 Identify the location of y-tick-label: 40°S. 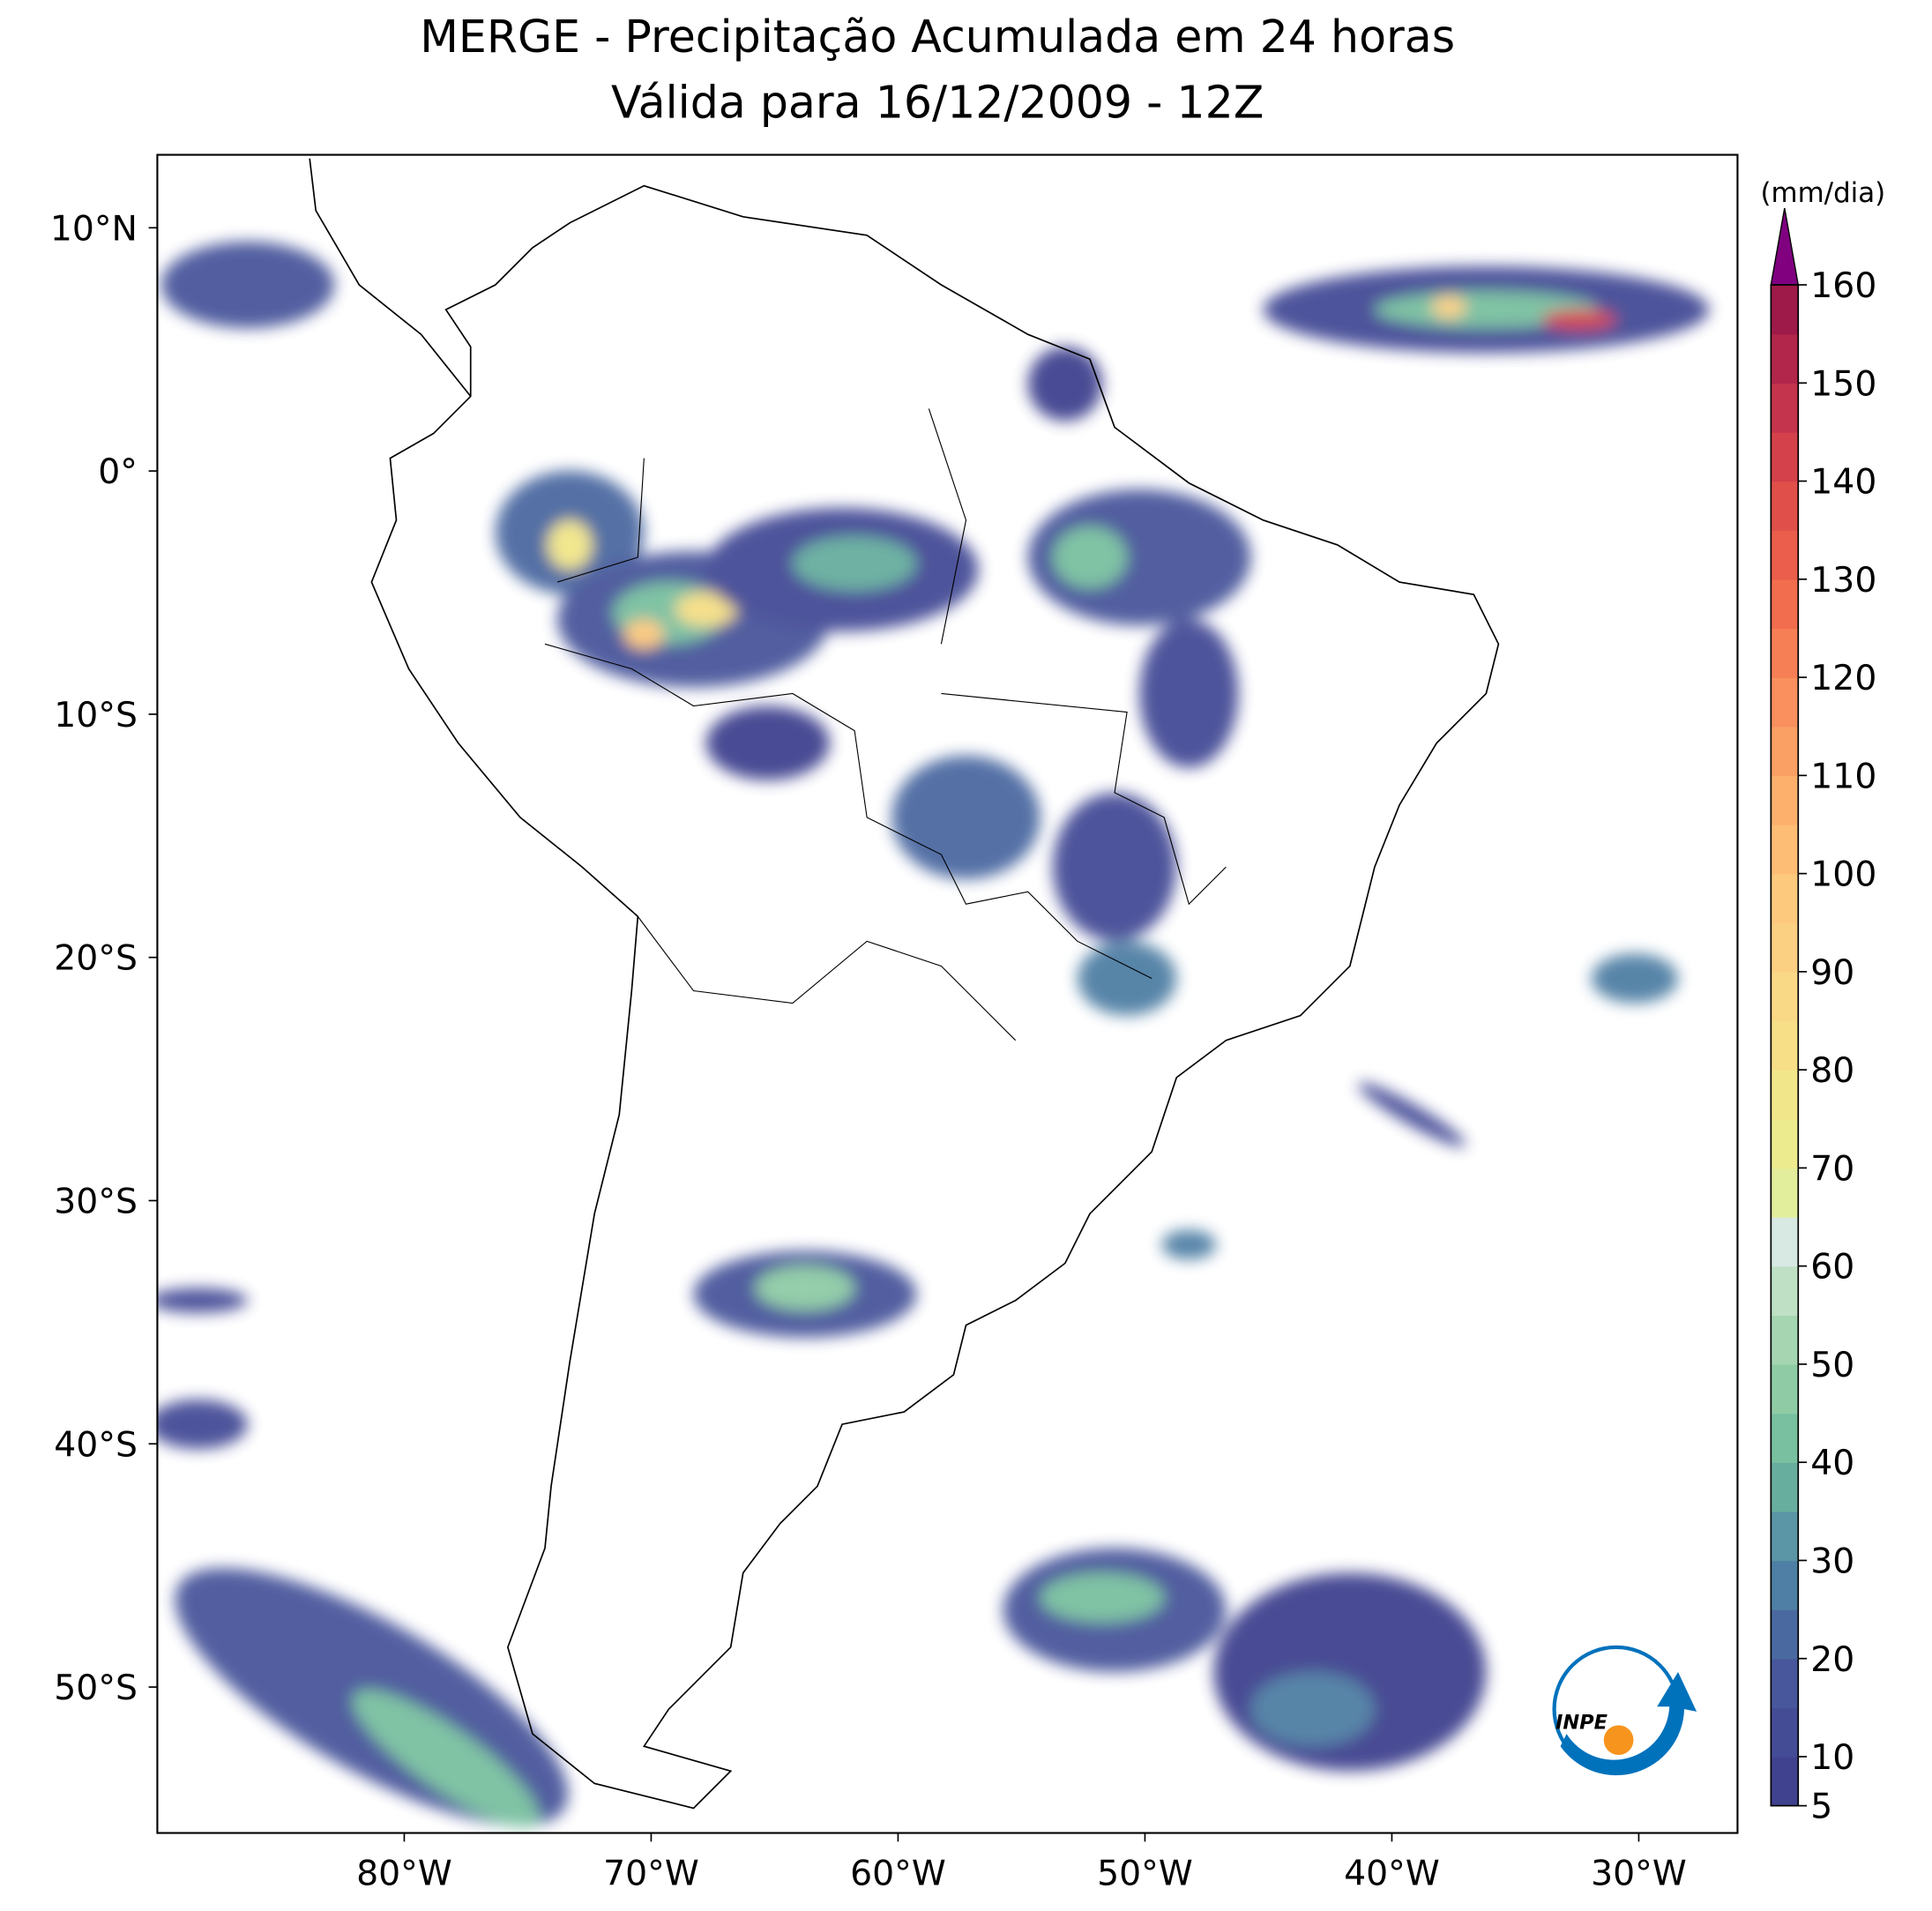
(96, 1445).